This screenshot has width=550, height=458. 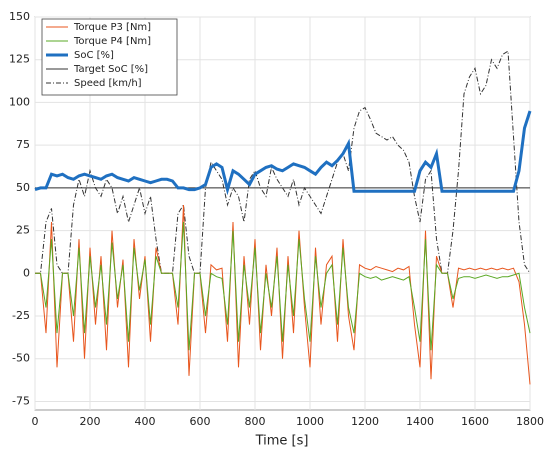 What do you see at coordinates (112, 27) in the screenshot?
I see `legend-label: Torque P3 [Nm]` at bounding box center [112, 27].